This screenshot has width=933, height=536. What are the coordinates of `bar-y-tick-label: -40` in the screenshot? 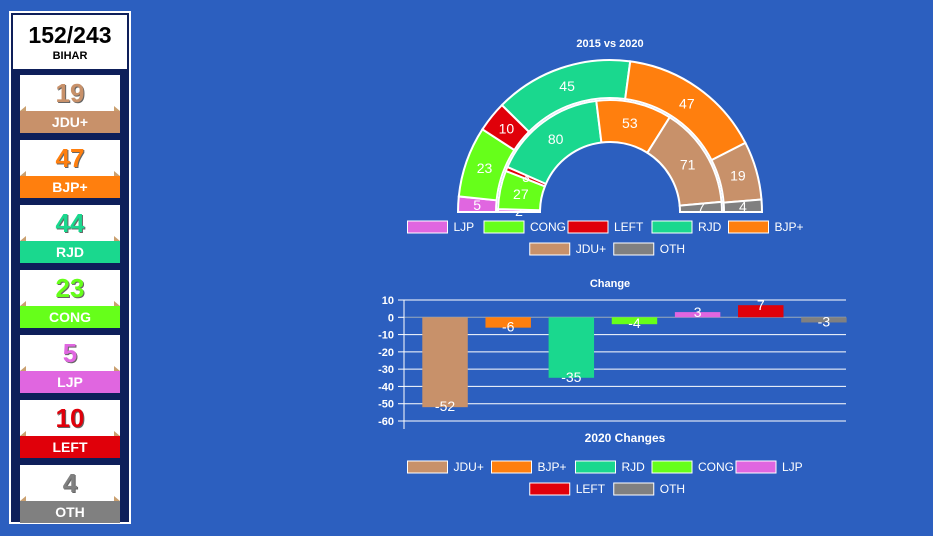 It's located at (386, 387).